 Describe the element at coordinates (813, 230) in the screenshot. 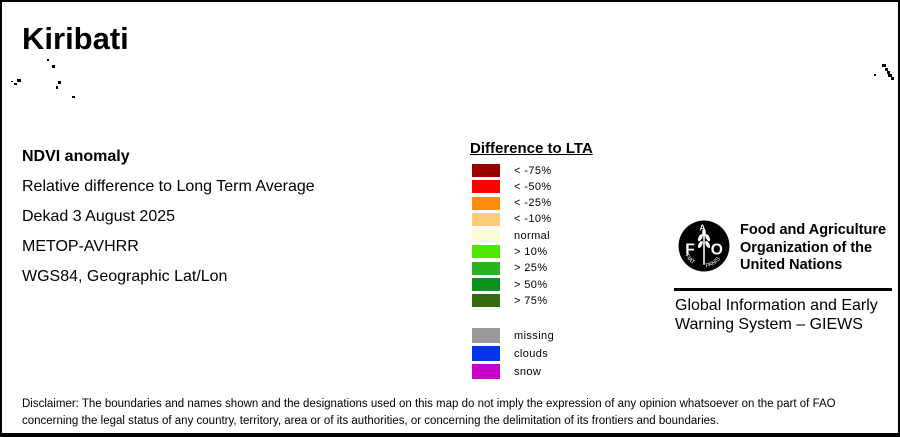

I see `fao-name-line1: Food and Agriculture` at that location.